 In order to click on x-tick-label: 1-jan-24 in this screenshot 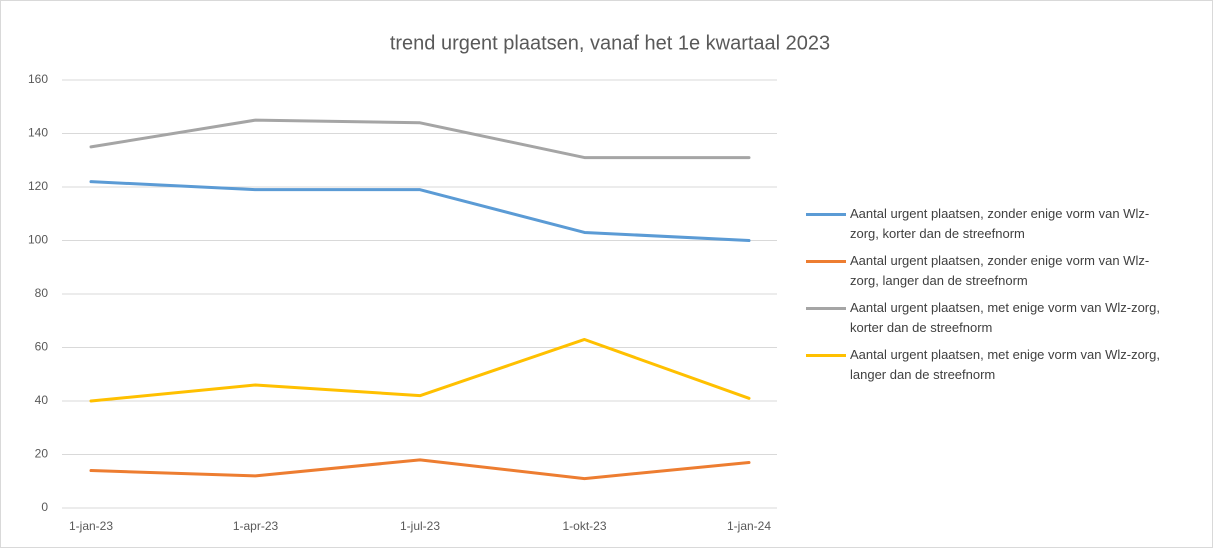, I will do `click(749, 526)`.